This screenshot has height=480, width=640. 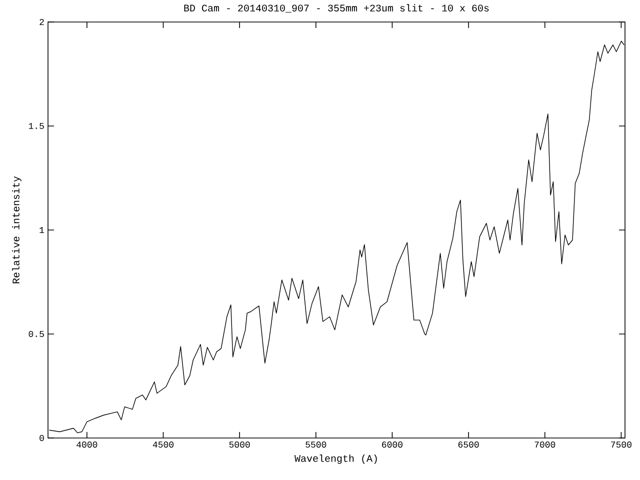 What do you see at coordinates (42, 438) in the screenshot?
I see `y-tick-label: 0` at bounding box center [42, 438].